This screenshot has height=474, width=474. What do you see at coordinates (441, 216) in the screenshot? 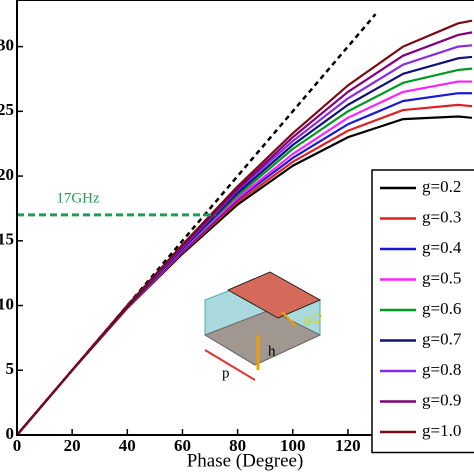
I see `legend-label: g=0.3` at bounding box center [441, 216].